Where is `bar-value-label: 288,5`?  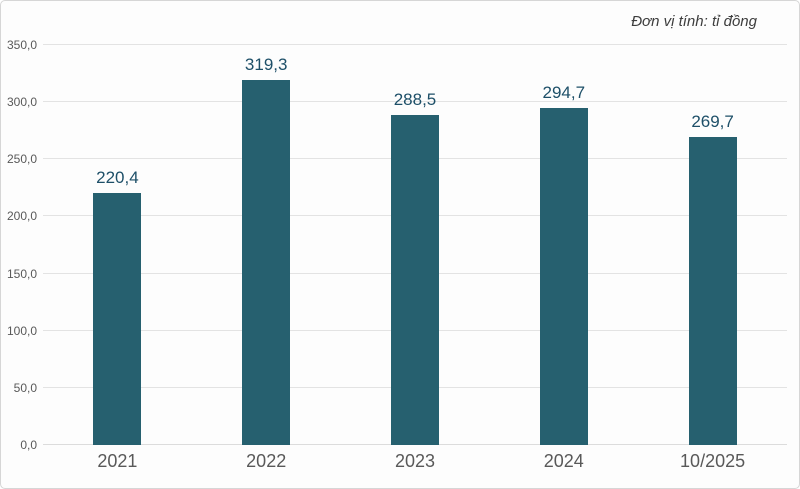
bar-value-label: 288,5 is located at coordinates (415, 100).